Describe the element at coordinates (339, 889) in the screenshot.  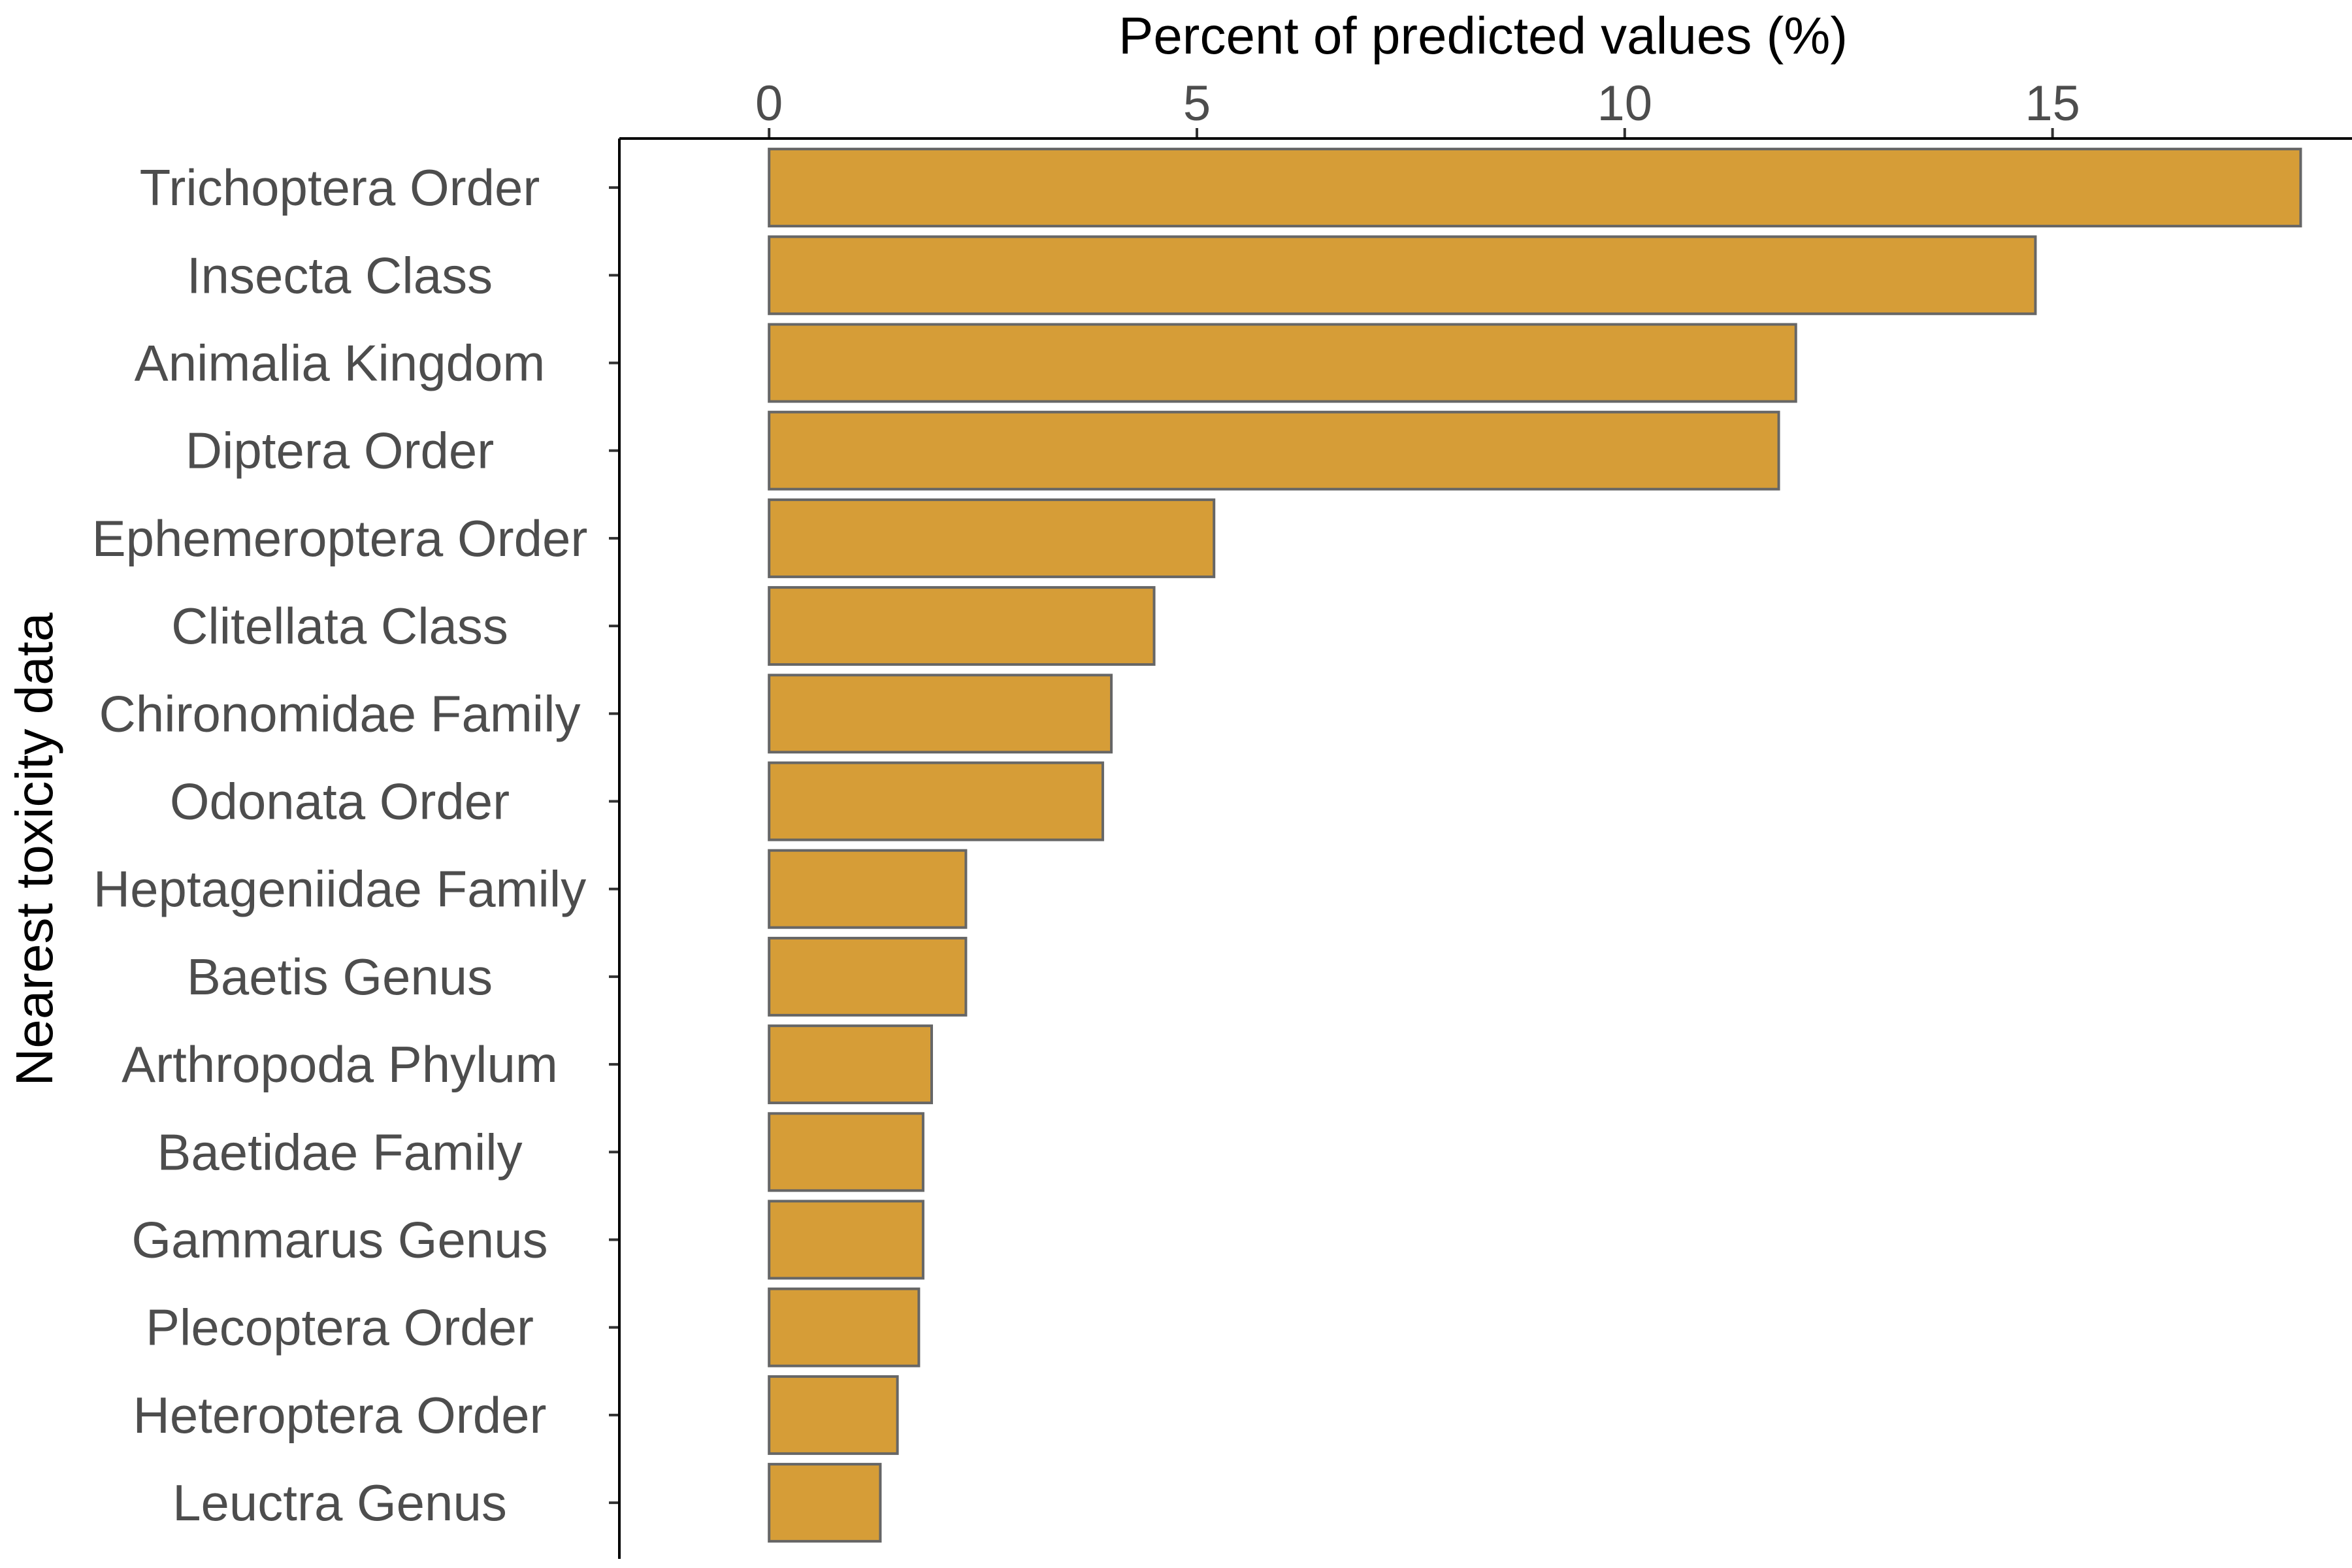
I see `category-label: Heptageniidae Family` at that location.